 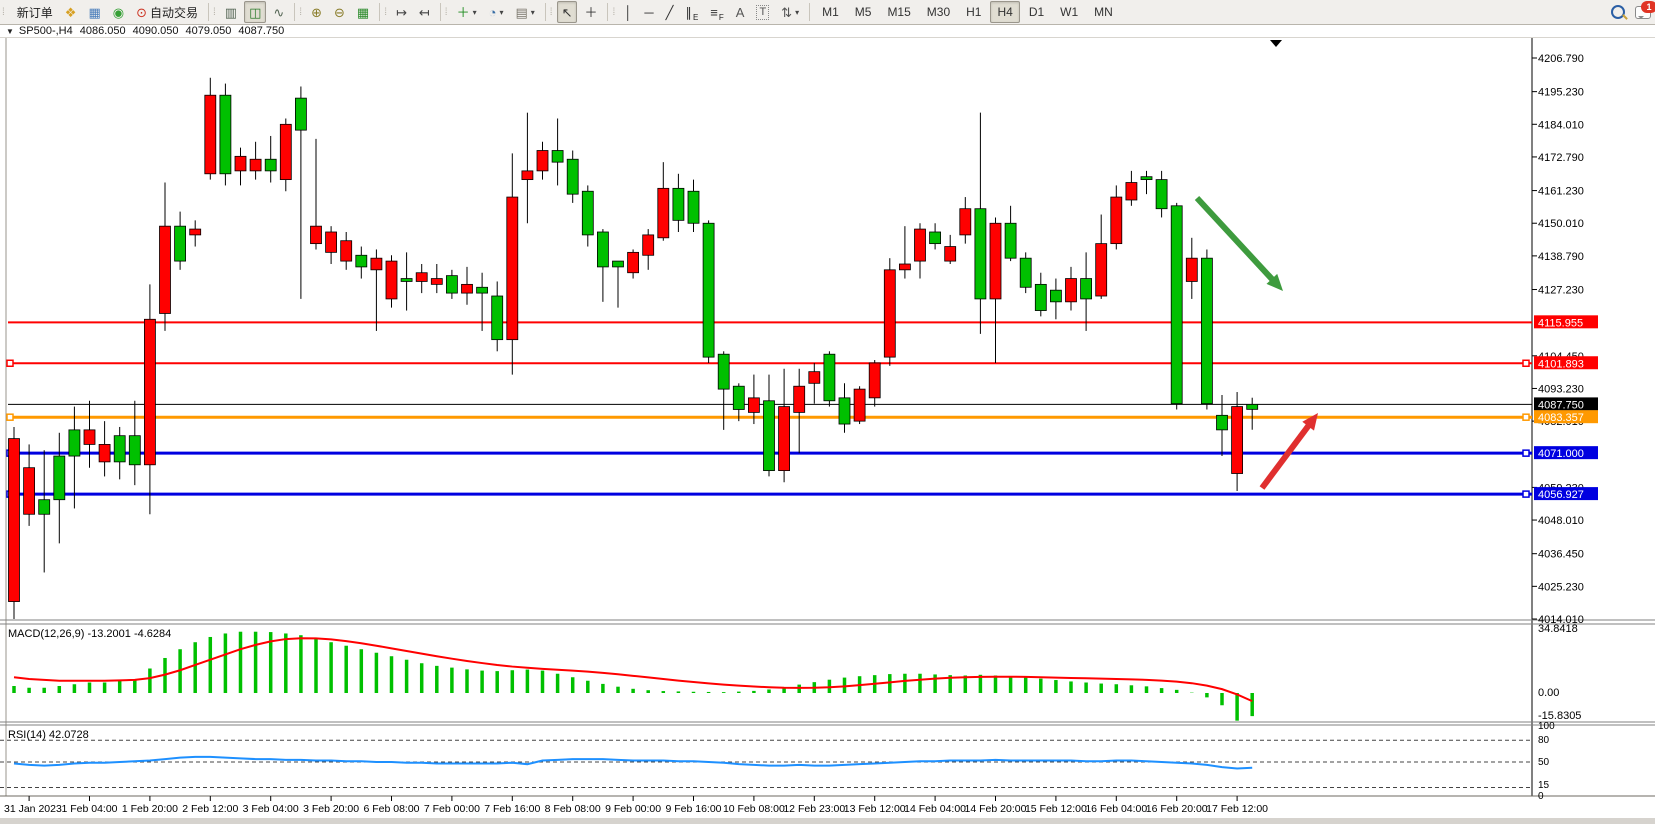 What do you see at coordinates (1036, 12) in the screenshot?
I see `timeframe-d1-button: D1` at bounding box center [1036, 12].